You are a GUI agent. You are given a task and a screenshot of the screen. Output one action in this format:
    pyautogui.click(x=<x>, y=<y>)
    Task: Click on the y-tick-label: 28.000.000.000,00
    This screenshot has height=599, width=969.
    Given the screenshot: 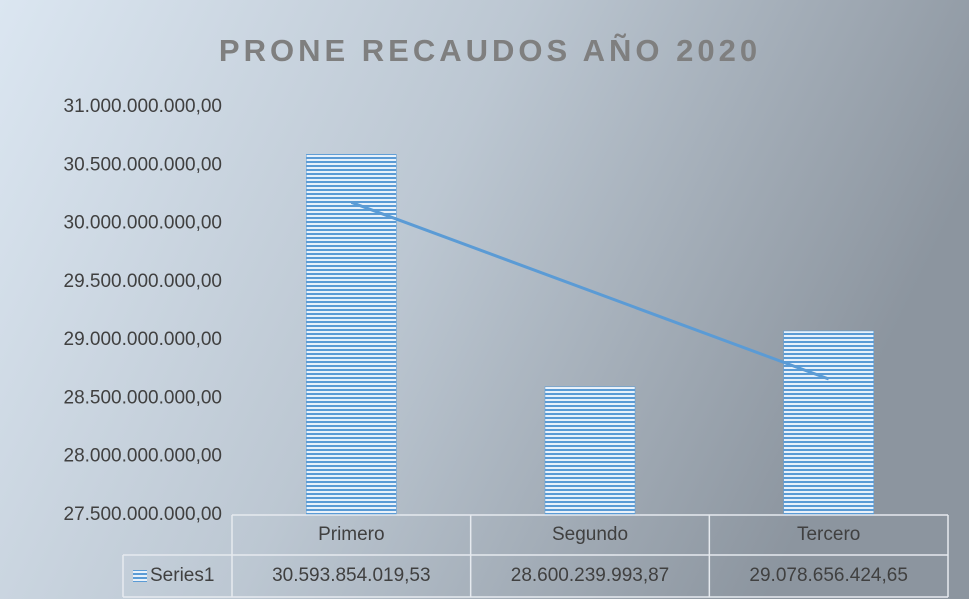 What is the action you would take?
    pyautogui.click(x=143, y=456)
    